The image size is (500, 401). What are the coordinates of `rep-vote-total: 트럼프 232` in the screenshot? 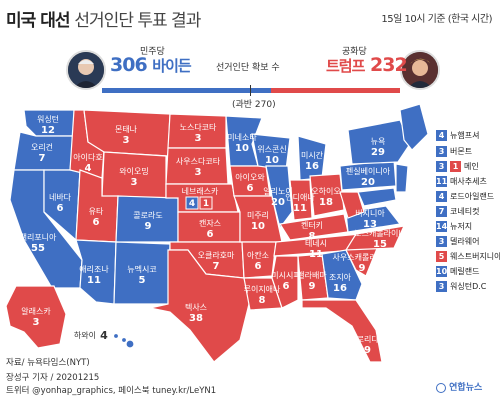 It's located at (367, 65).